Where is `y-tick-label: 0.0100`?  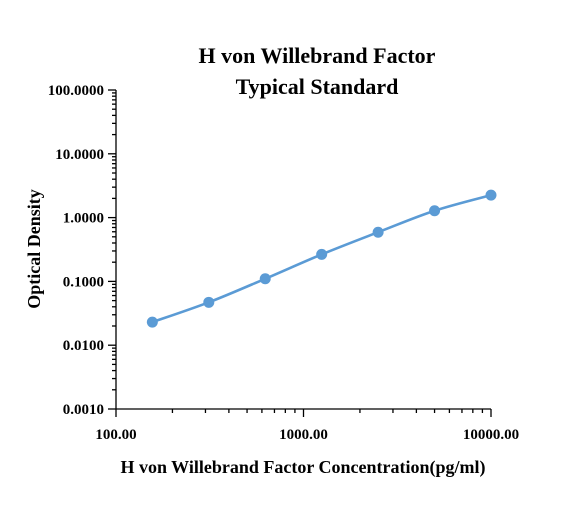
y-tick-label: 0.0100 is located at coordinates (83, 346).